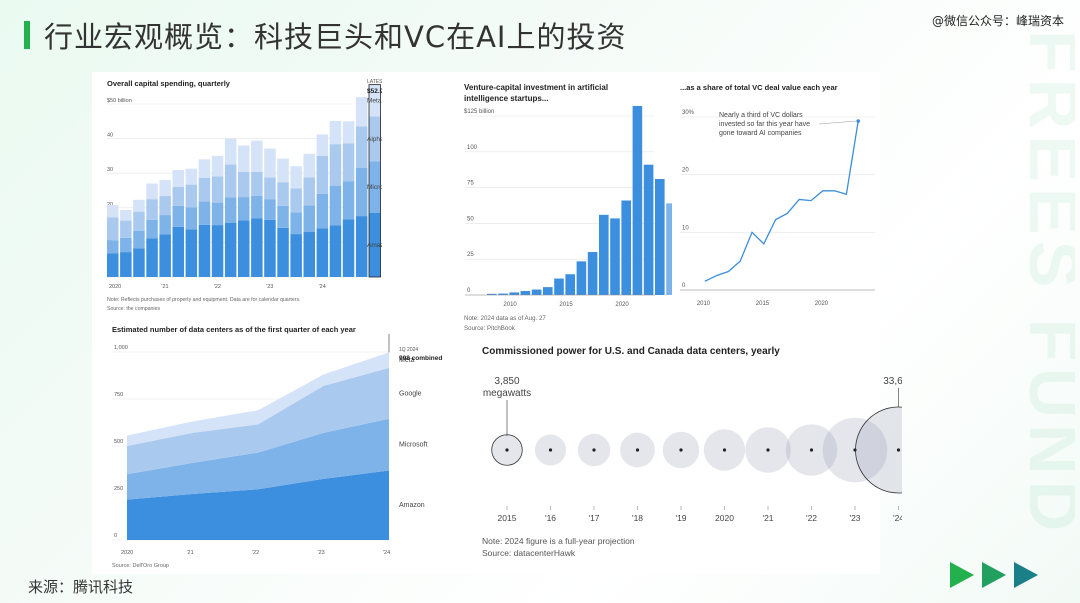 This screenshot has height=603, width=1080. What do you see at coordinates (892, 381) in the screenshot?
I see `last-value-label: 33,675` at bounding box center [892, 381].